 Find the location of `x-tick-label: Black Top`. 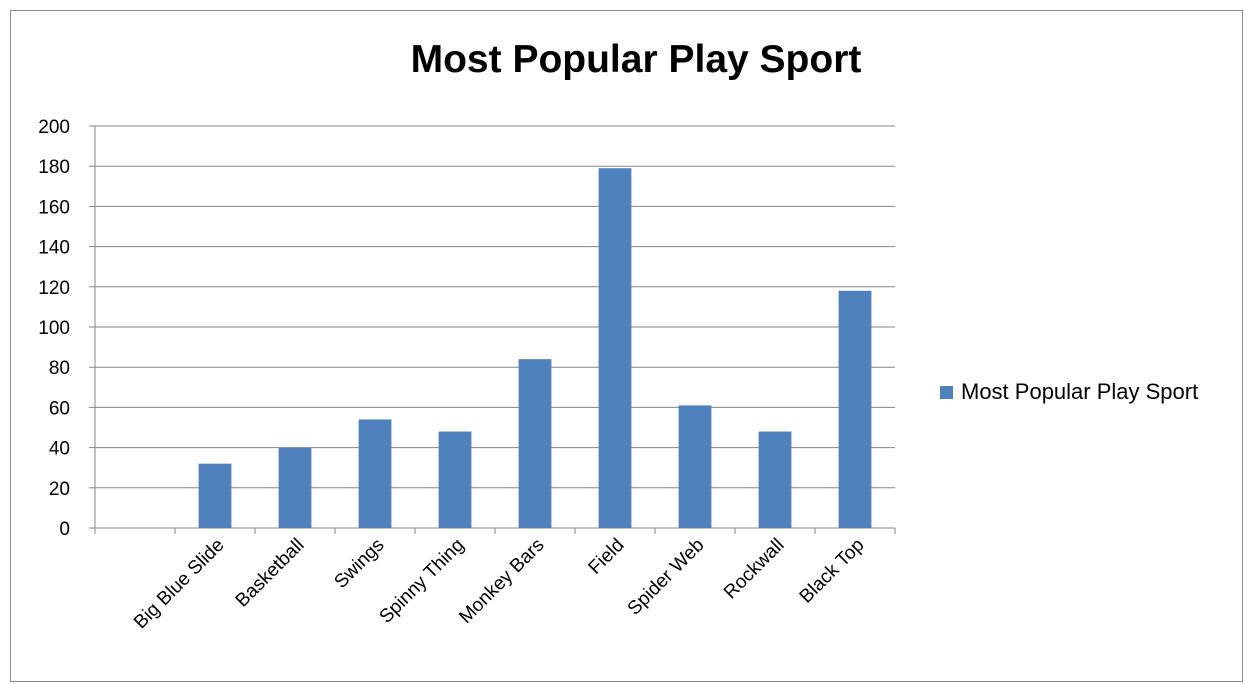

x-tick-label: Black Top is located at coordinates (832, 571).